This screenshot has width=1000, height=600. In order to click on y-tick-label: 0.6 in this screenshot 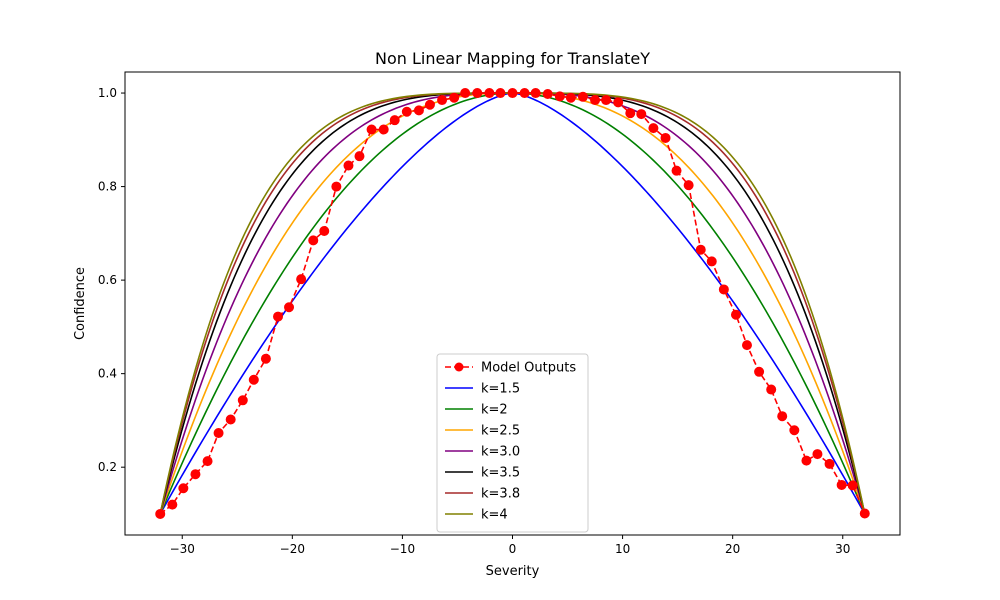, I will do `click(107, 280)`.